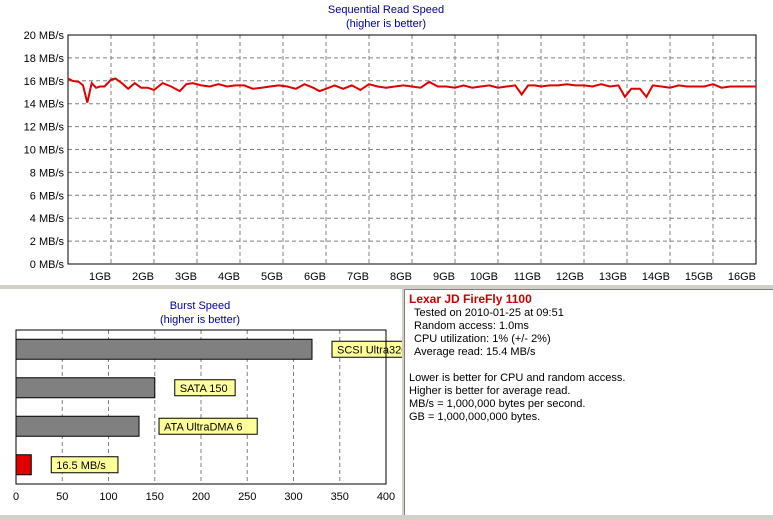  I want to click on x-tick-label: 13GB, so click(613, 277).